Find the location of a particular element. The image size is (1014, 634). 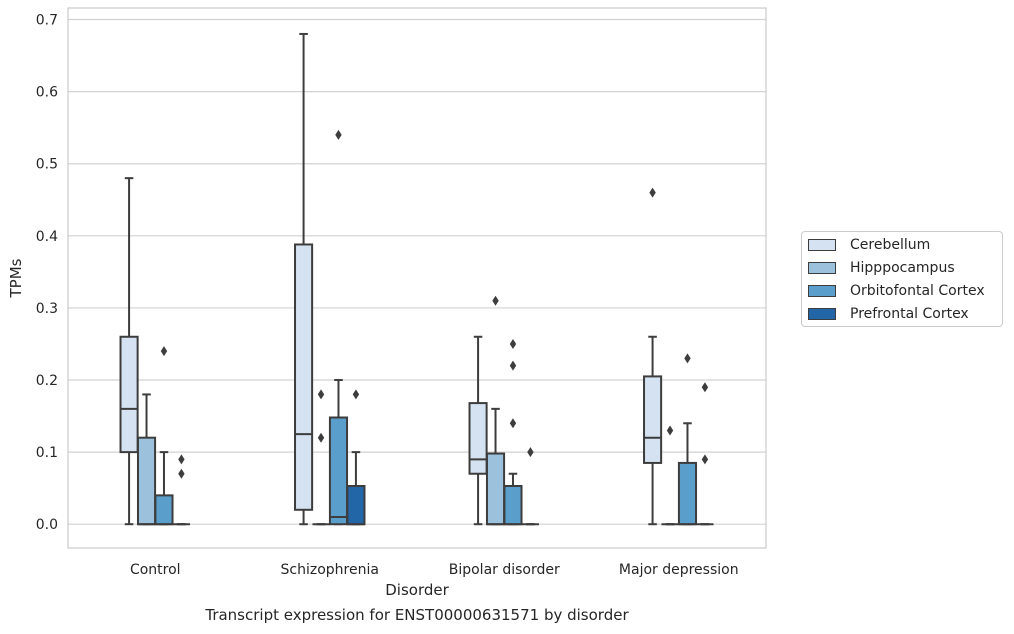

legend-item-prefrontal: Prefrontal Cortex is located at coordinates (888, 314).